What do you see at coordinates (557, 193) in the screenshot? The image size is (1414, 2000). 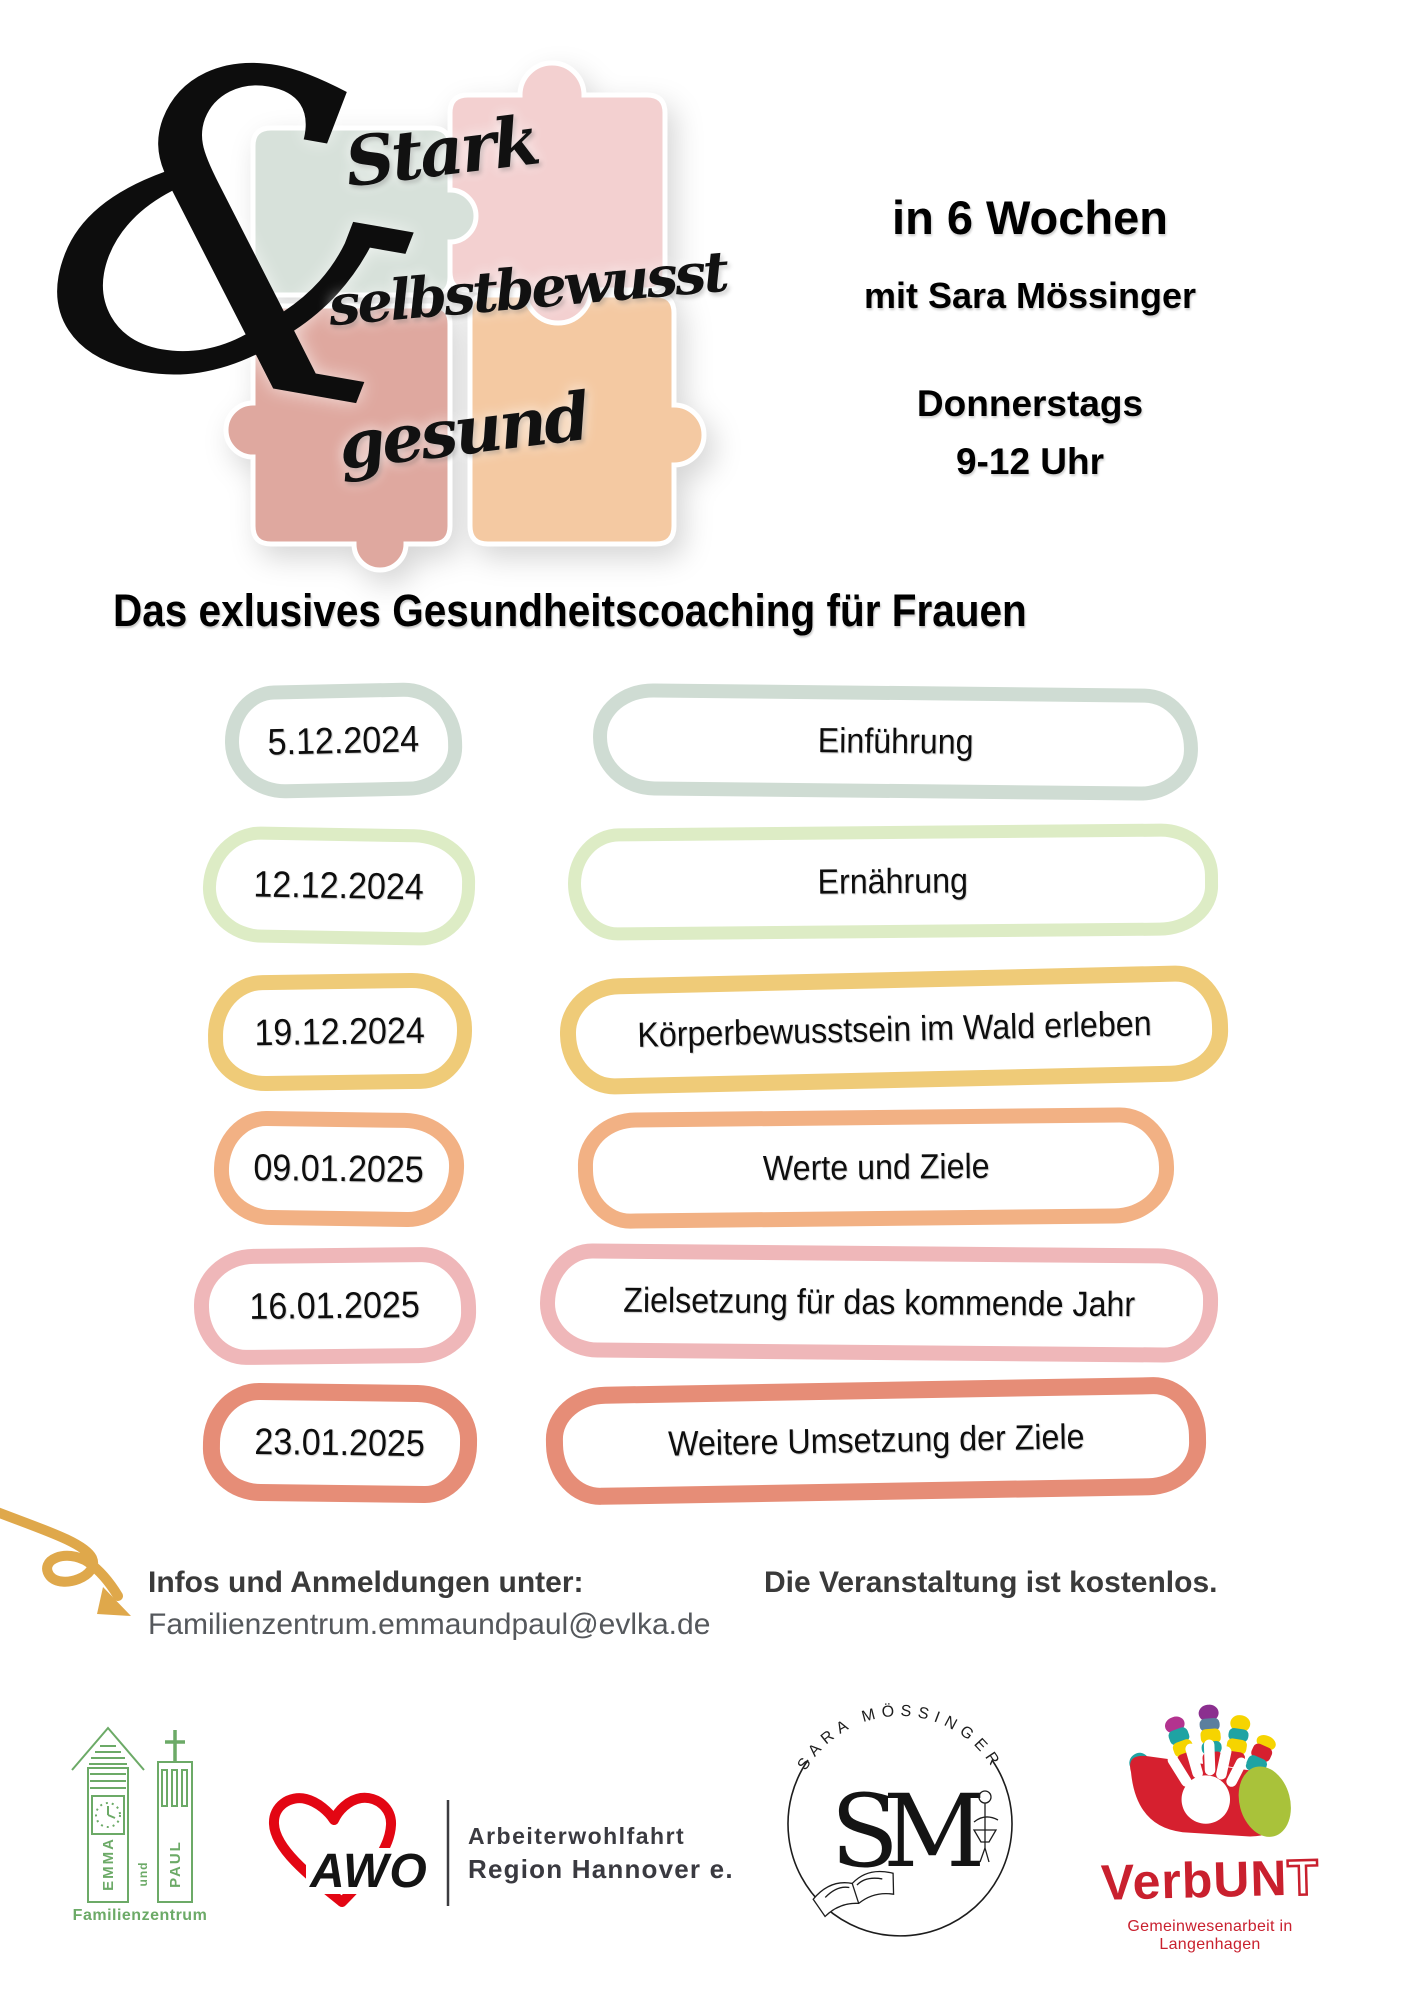 I see `puzzle-piece-pink` at bounding box center [557, 193].